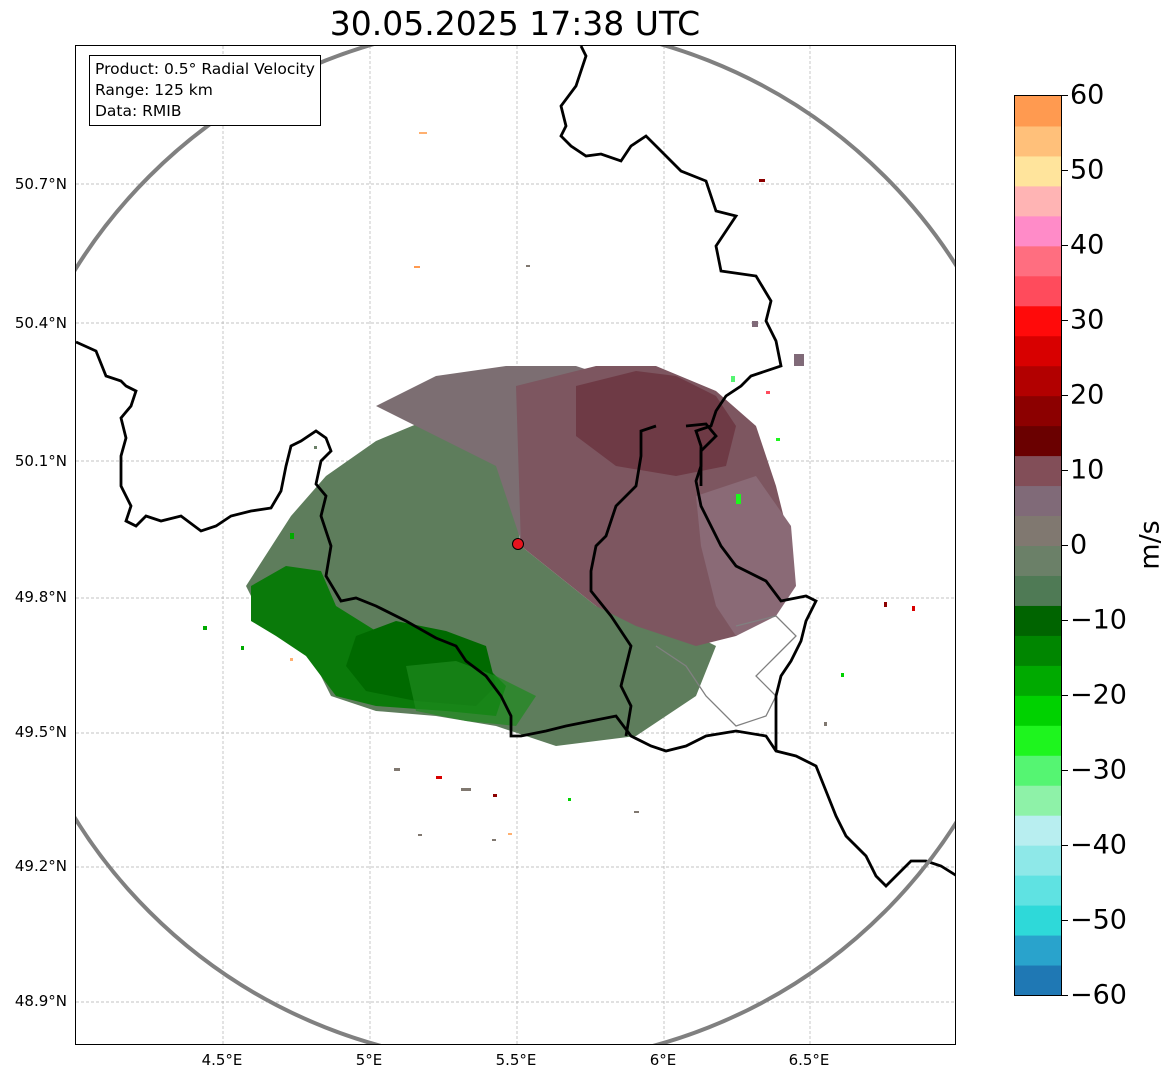 This screenshot has width=1171, height=1081. Describe the element at coordinates (809, 1060) in the screenshot. I see `lon-tick-label: 6.5°E` at that location.